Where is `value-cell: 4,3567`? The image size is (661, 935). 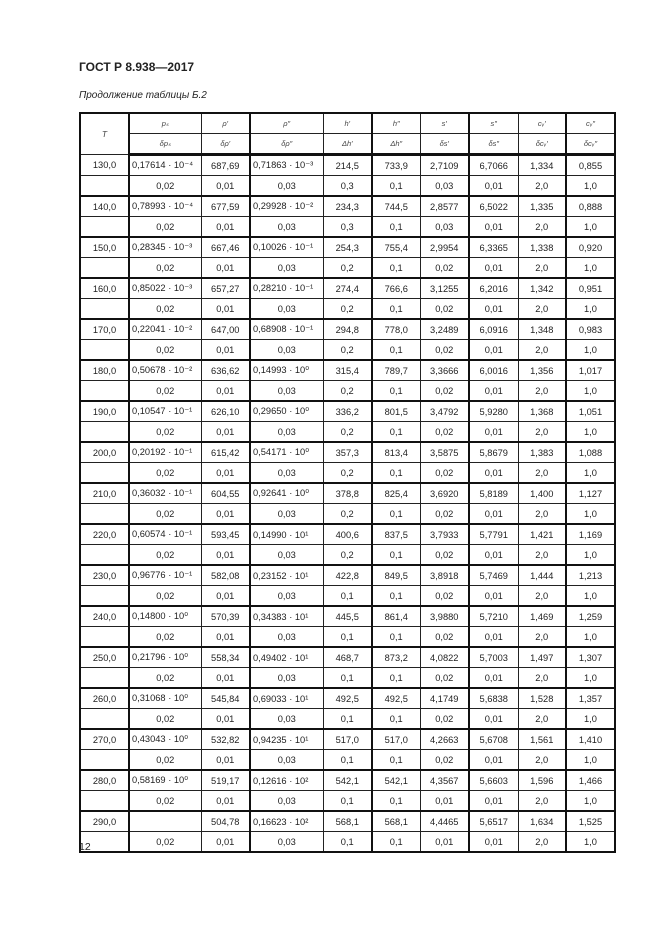 value-cell: 4,3567 is located at coordinates (444, 780).